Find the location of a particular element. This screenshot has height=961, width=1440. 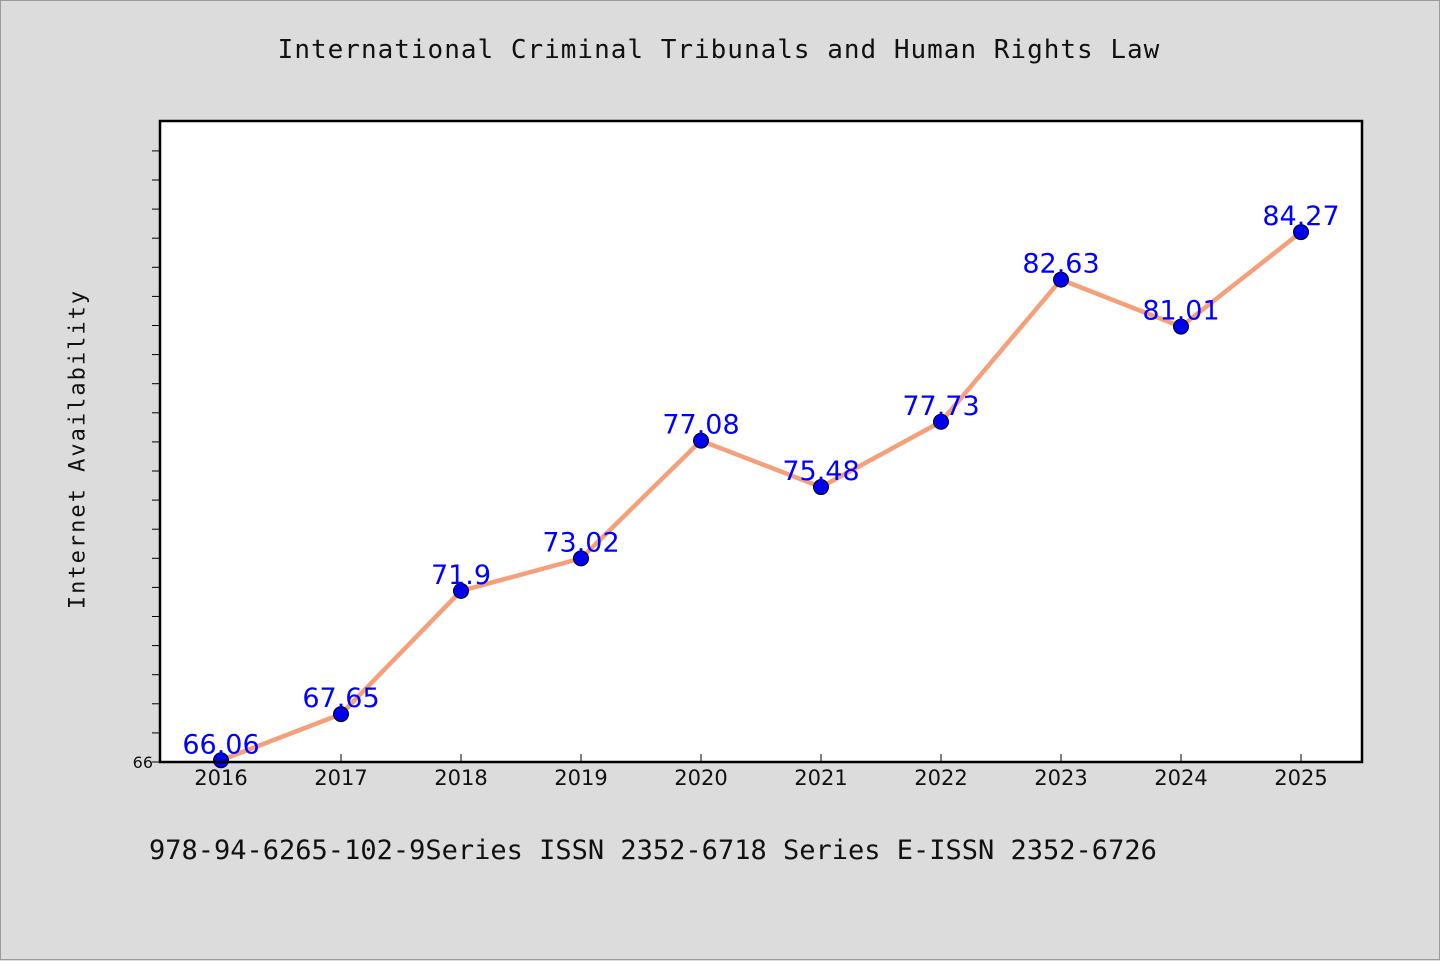

x-tick-label: 2020 is located at coordinates (700, 778).